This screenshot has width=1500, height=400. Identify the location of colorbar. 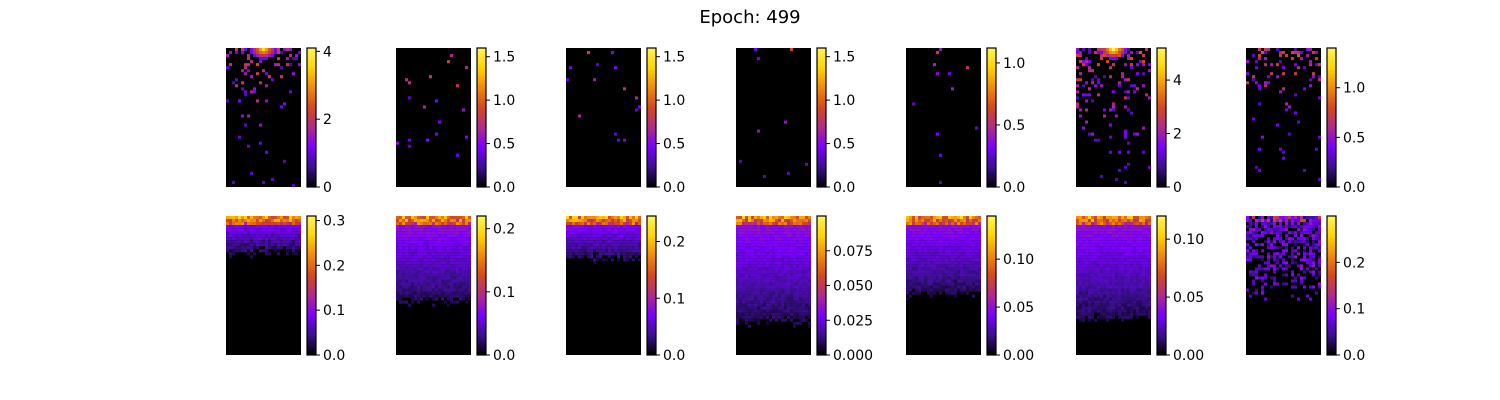
(651, 117).